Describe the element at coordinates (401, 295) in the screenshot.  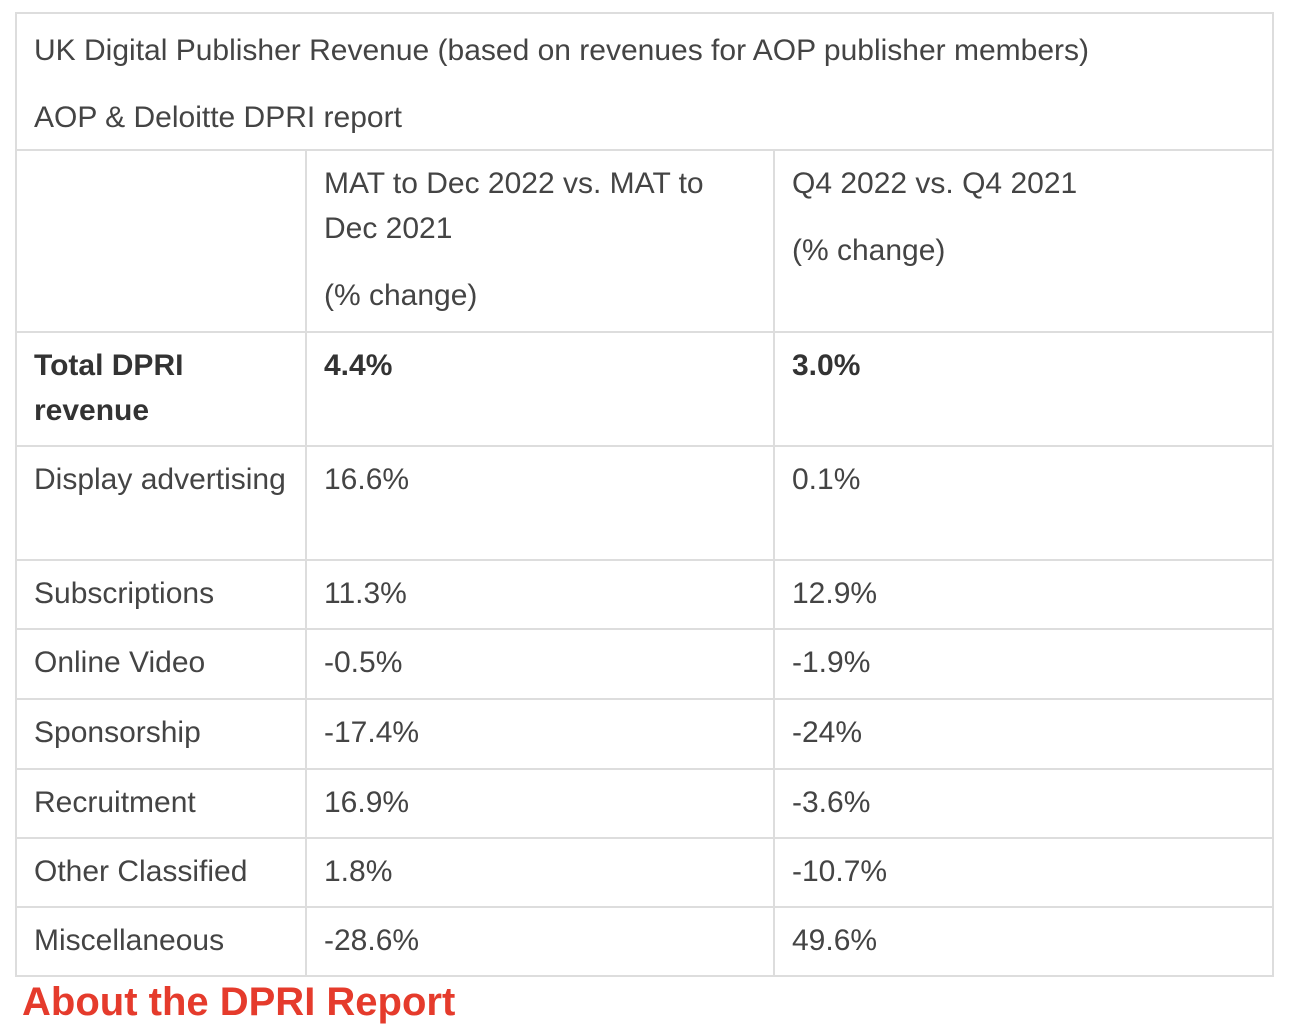
I see `header-mat-note: (% change)` at that location.